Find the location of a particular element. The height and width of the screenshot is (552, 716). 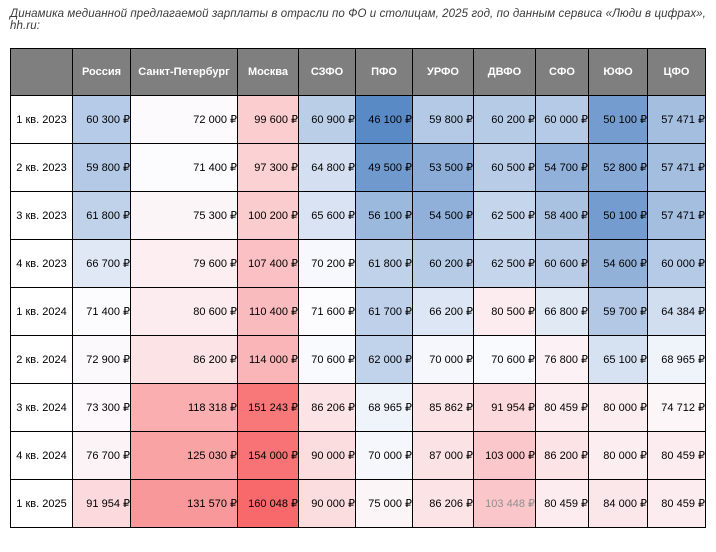

column-header-6: УРФО is located at coordinates (443, 72).